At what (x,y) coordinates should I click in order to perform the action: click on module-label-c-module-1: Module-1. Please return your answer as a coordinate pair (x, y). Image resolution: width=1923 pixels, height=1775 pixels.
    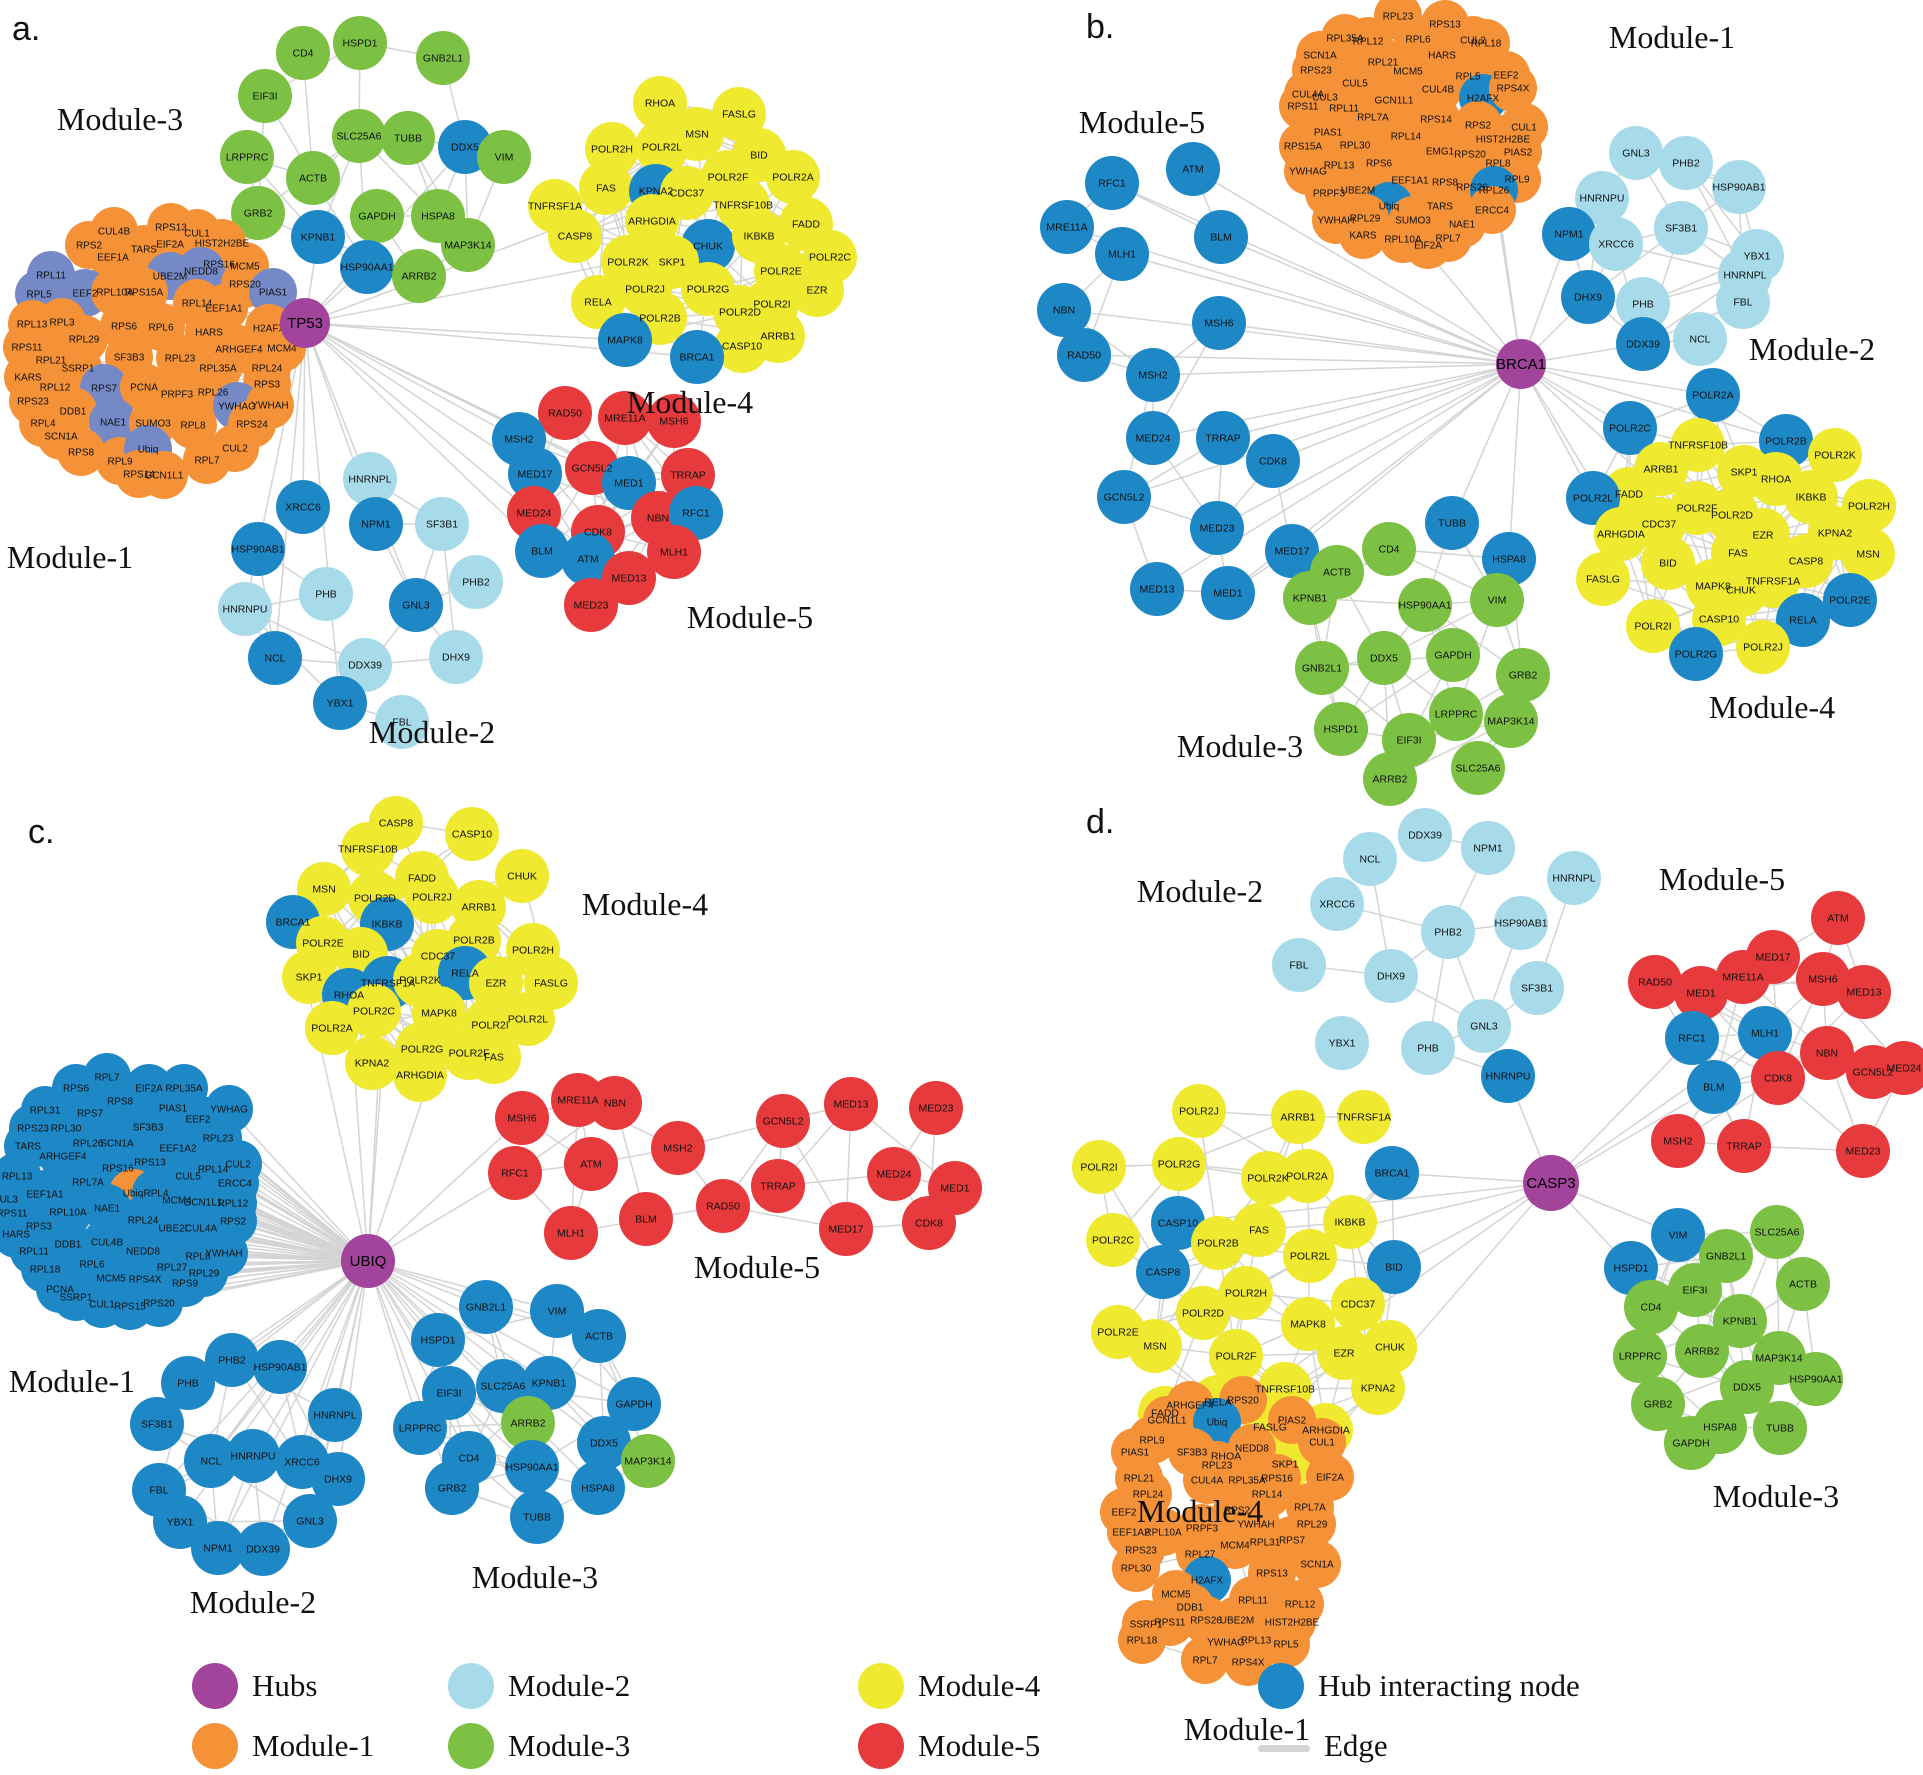
    Looking at the image, I should click on (72, 1381).